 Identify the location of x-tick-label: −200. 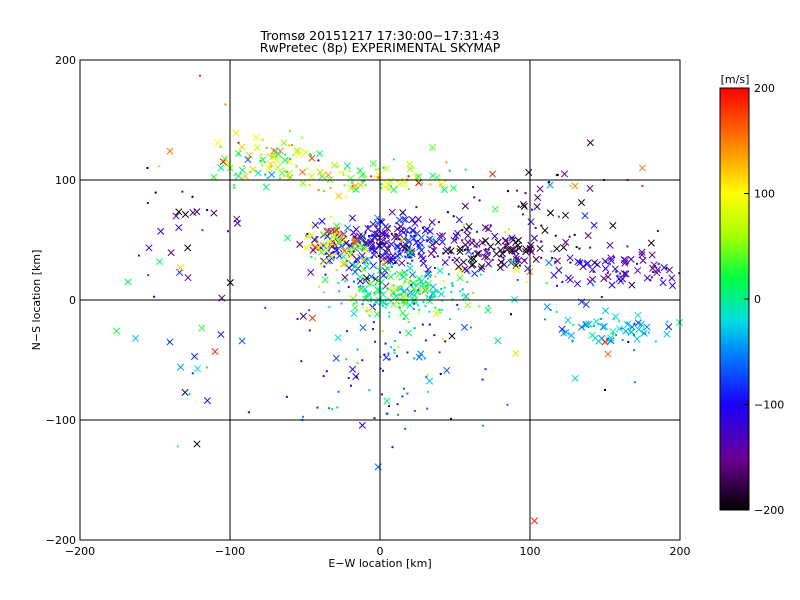
(80, 551).